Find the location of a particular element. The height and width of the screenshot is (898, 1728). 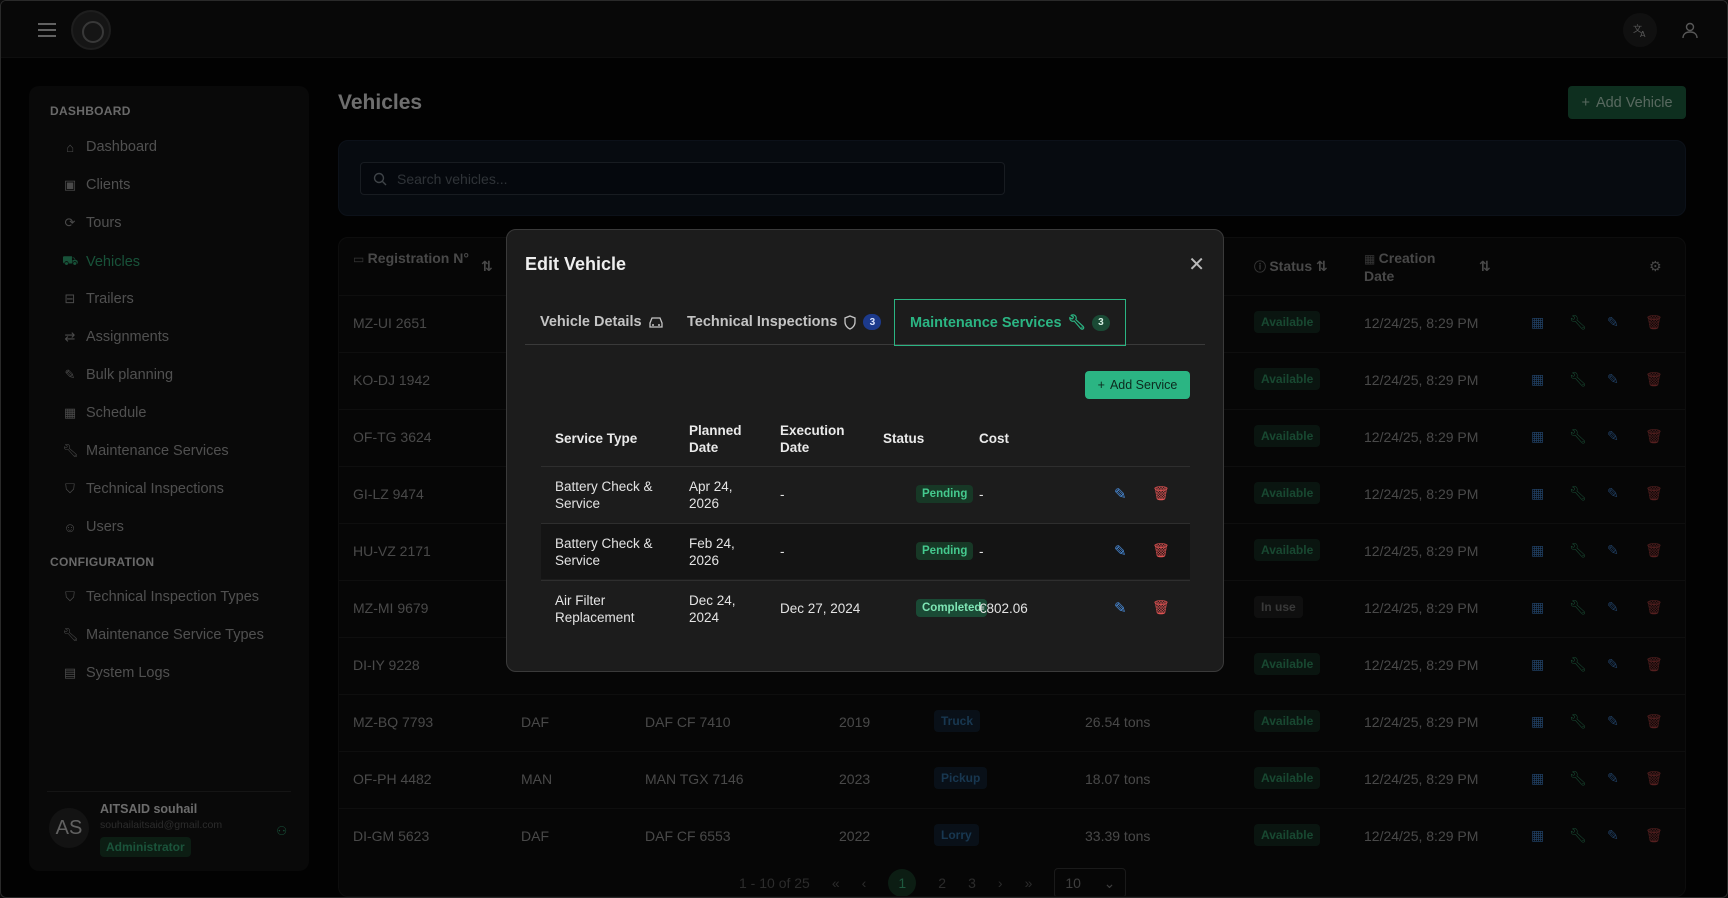

avatar: AS is located at coordinates (69, 828).